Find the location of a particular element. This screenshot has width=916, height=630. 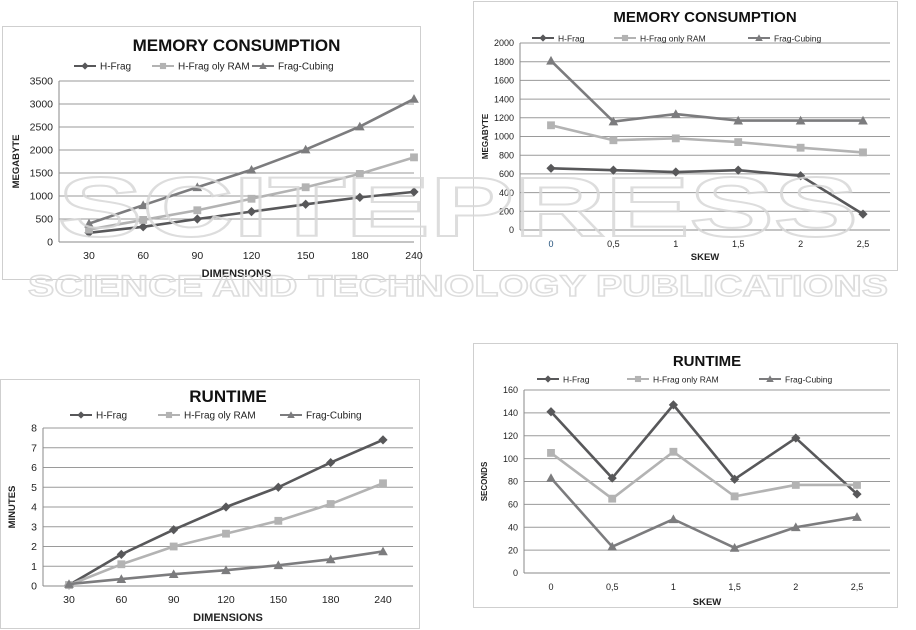

memory-dimensions-xtick-label: 180 is located at coordinates (360, 256).